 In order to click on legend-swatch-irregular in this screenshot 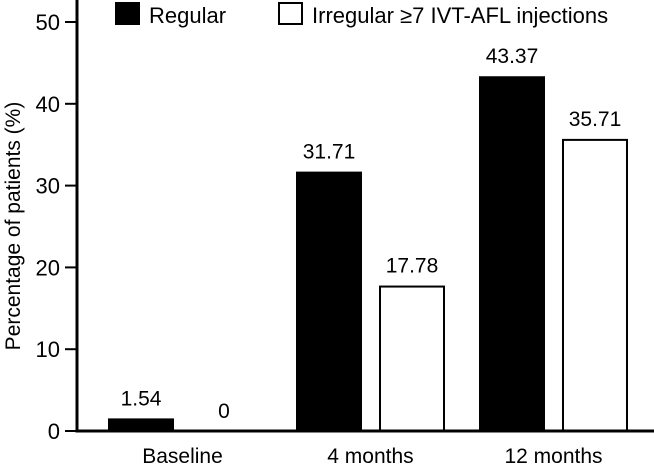, I will do `click(290, 13)`.